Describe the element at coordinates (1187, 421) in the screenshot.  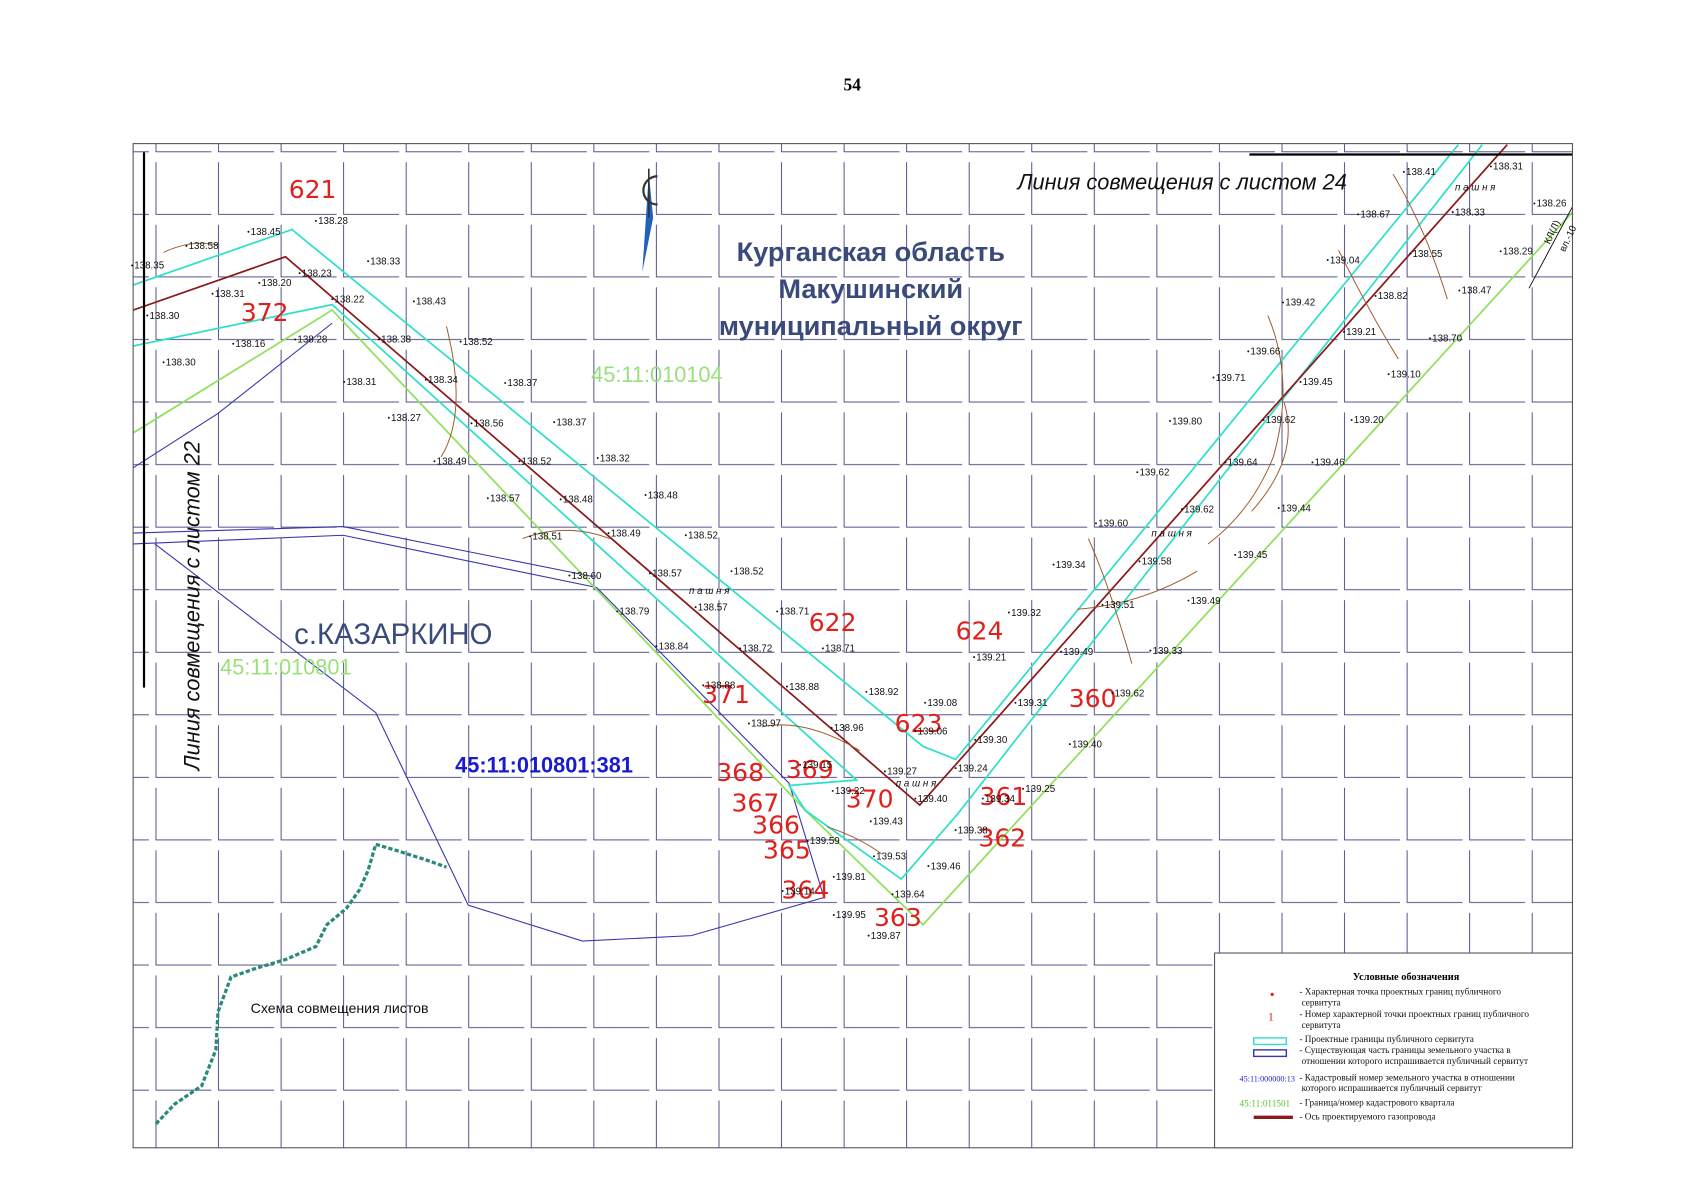
I see `elevation-label: 139.80` at that location.